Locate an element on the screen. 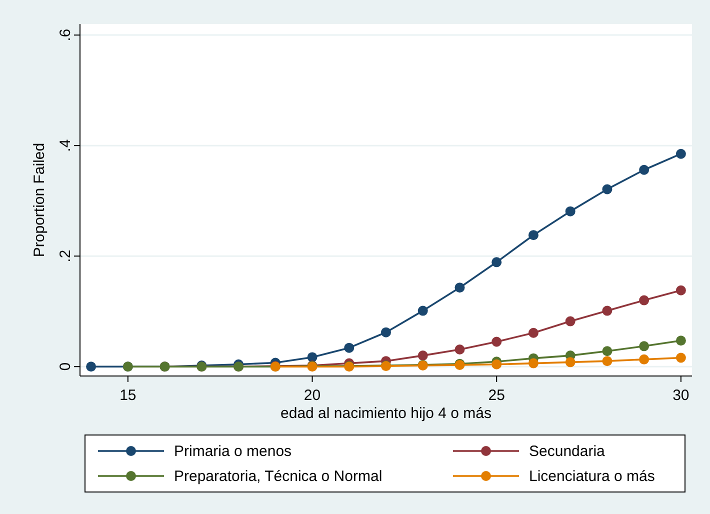  legend-label: Preparatoria, Técnica o Normal is located at coordinates (278, 476).